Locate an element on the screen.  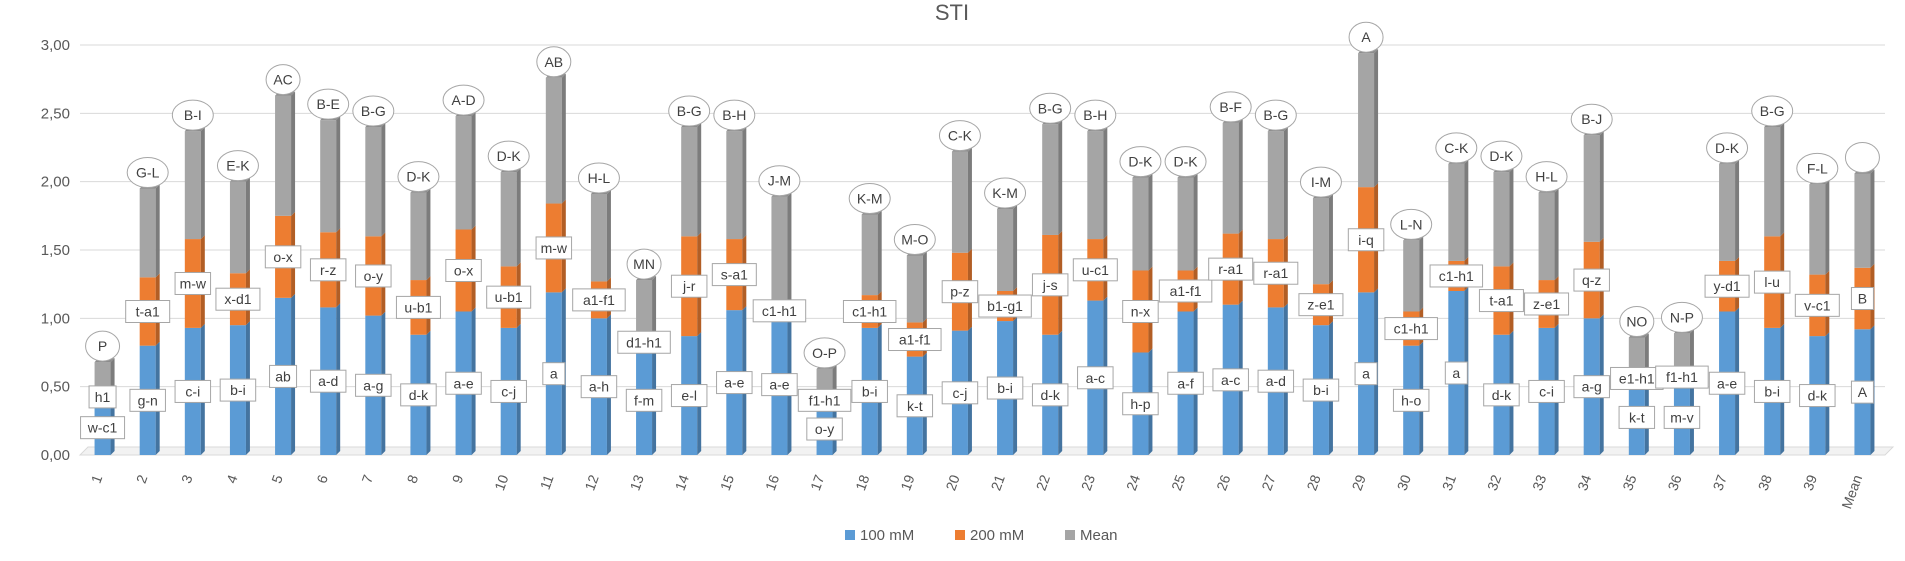
label-200mm: r-a1 is located at coordinates (1275, 273).